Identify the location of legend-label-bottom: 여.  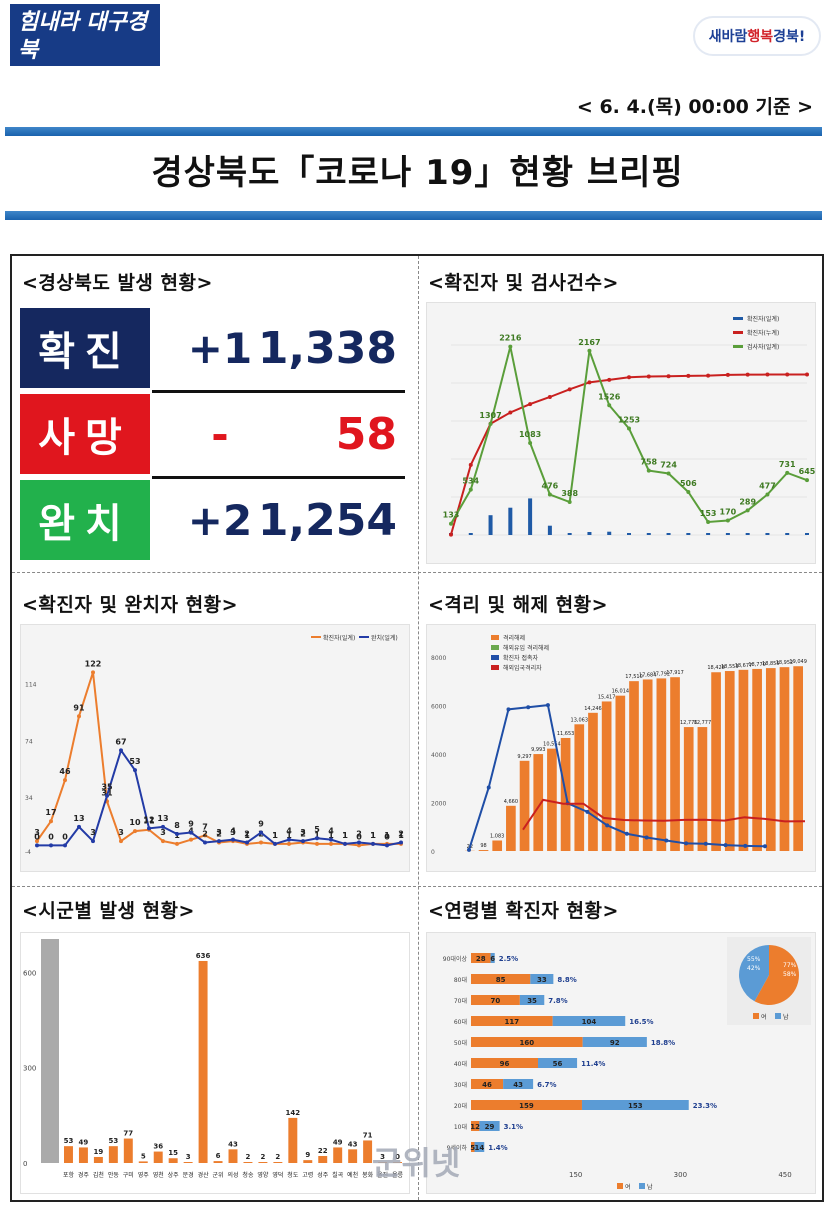
(628, 1187).